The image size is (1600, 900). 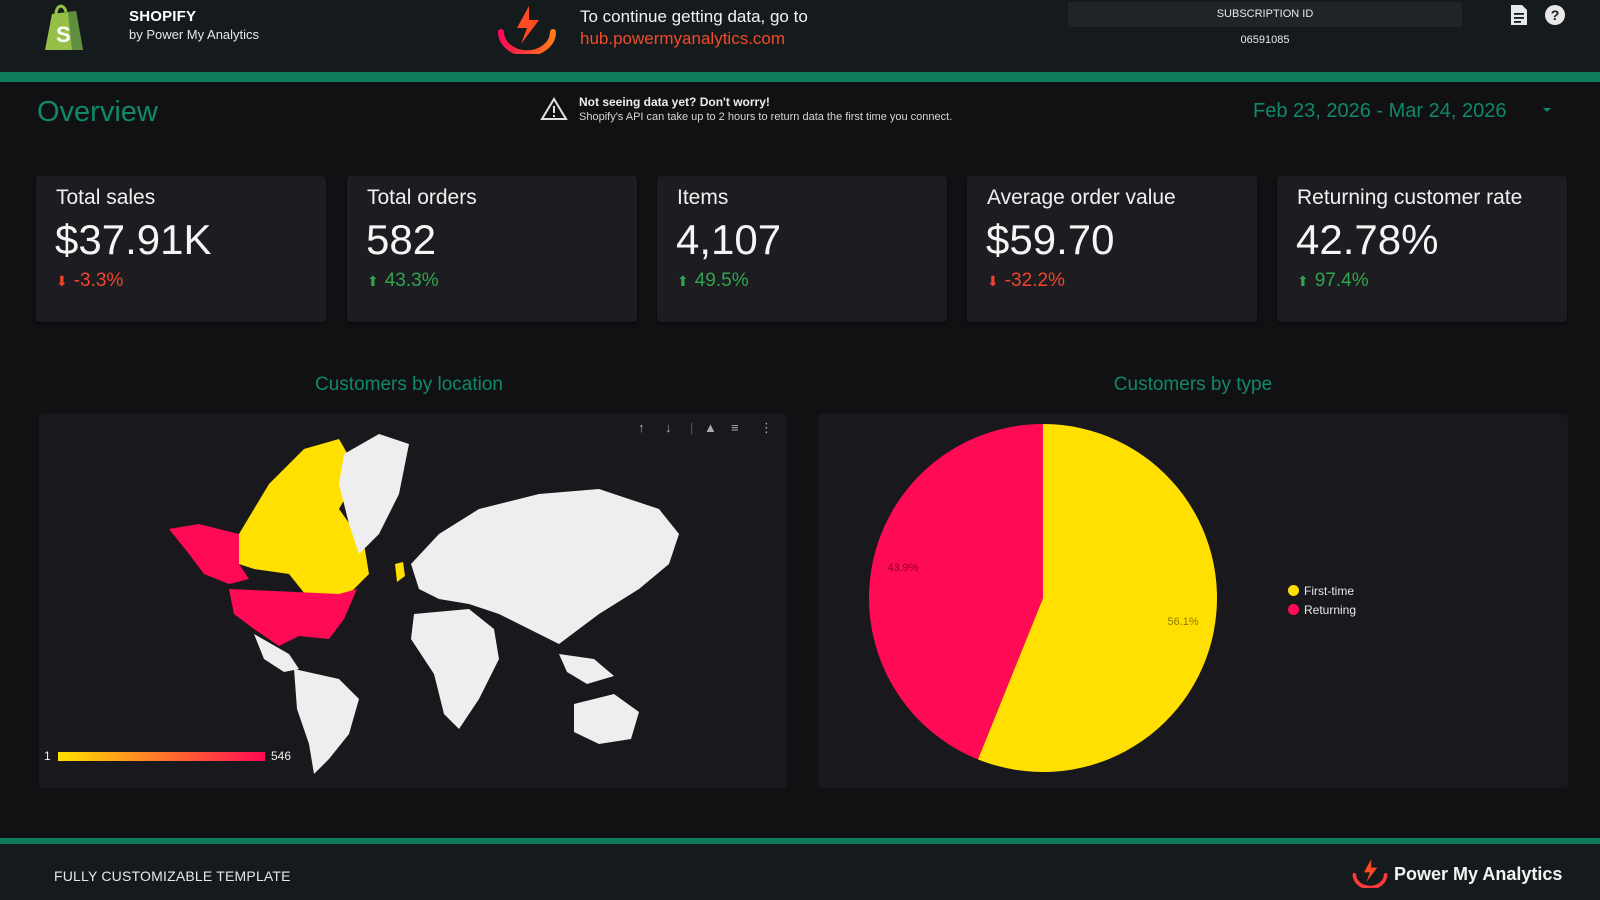 What do you see at coordinates (1330, 610) in the screenshot?
I see `legend-label: Returning` at bounding box center [1330, 610].